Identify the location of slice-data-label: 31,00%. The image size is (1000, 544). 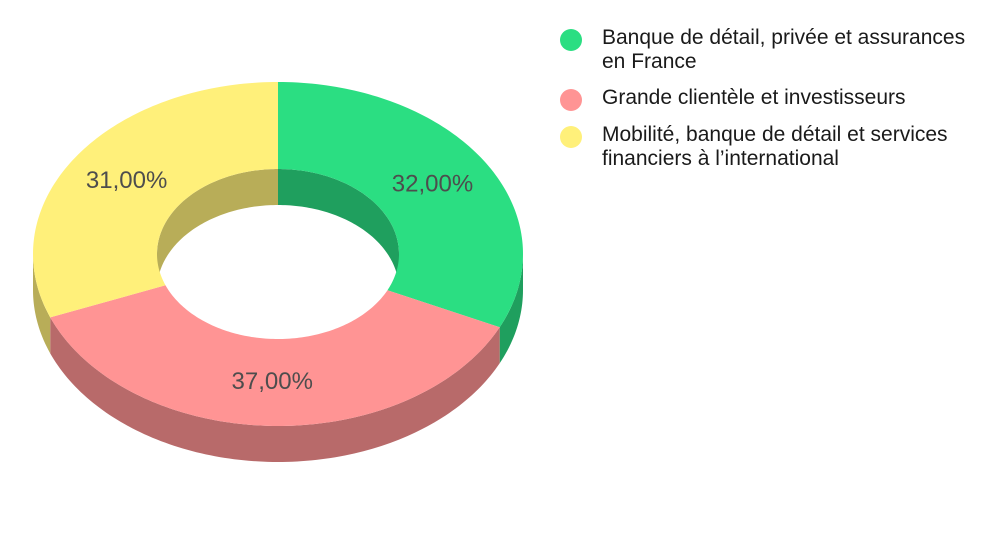
(126, 180).